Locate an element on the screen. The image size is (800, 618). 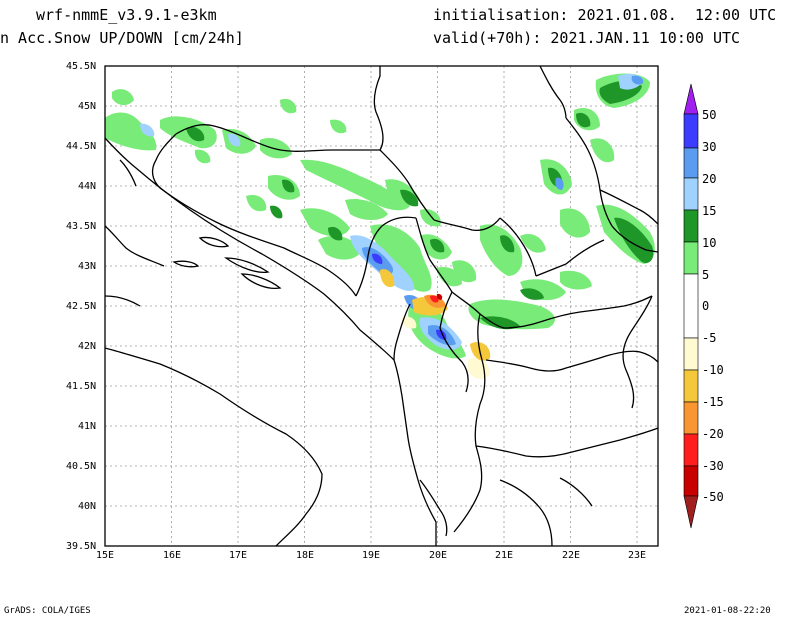
colorbar-label: 5 is located at coordinates (706, 275).